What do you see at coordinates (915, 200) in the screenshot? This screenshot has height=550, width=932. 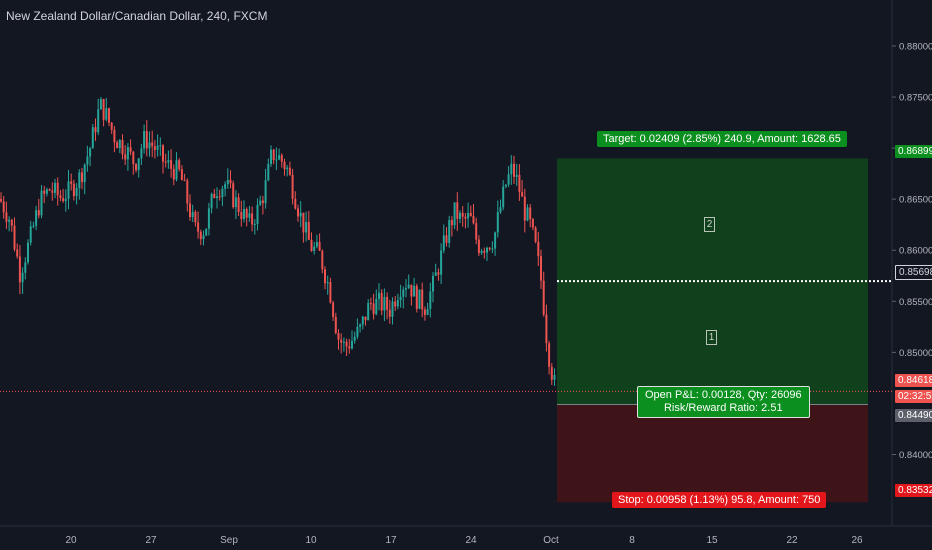 I see `y-tick-label: 0.86500` at bounding box center [915, 200].